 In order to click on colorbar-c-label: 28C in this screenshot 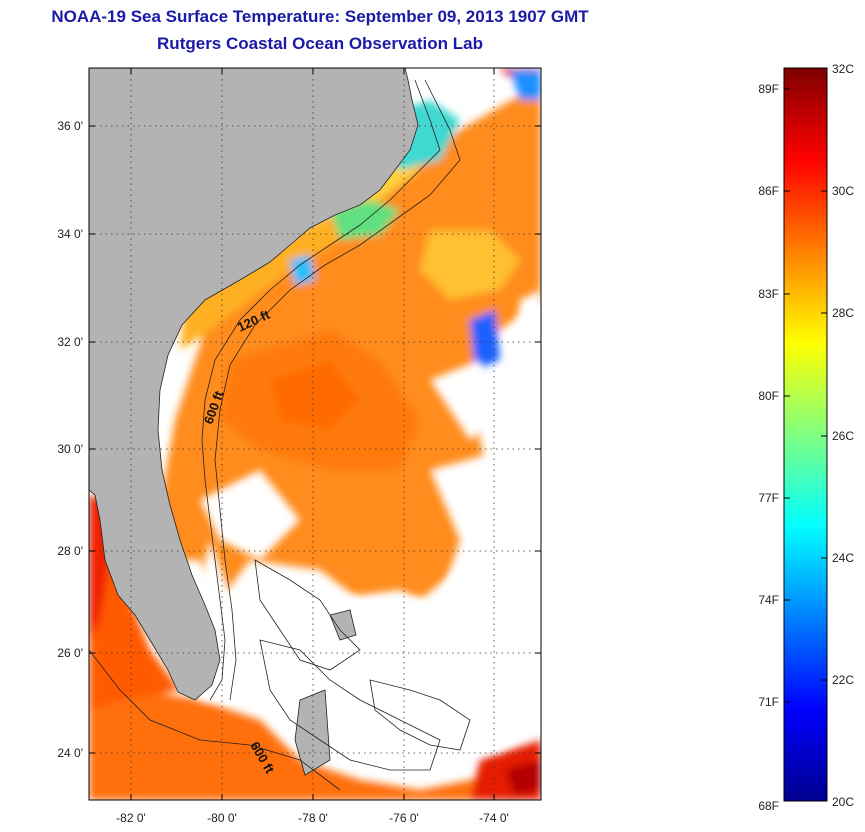, I will do `click(843, 313)`.